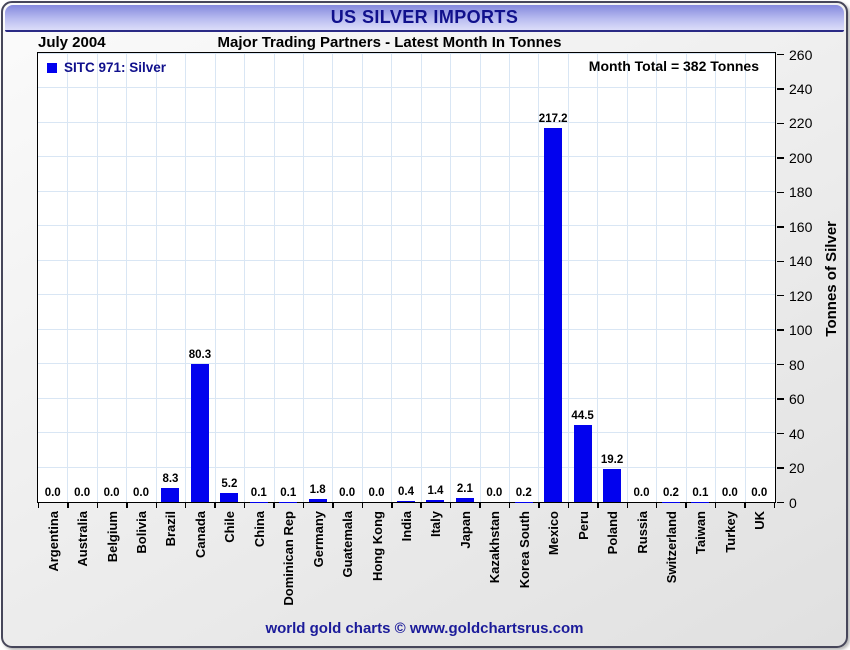  I want to click on x-axis-label: Italy, so click(436, 524).